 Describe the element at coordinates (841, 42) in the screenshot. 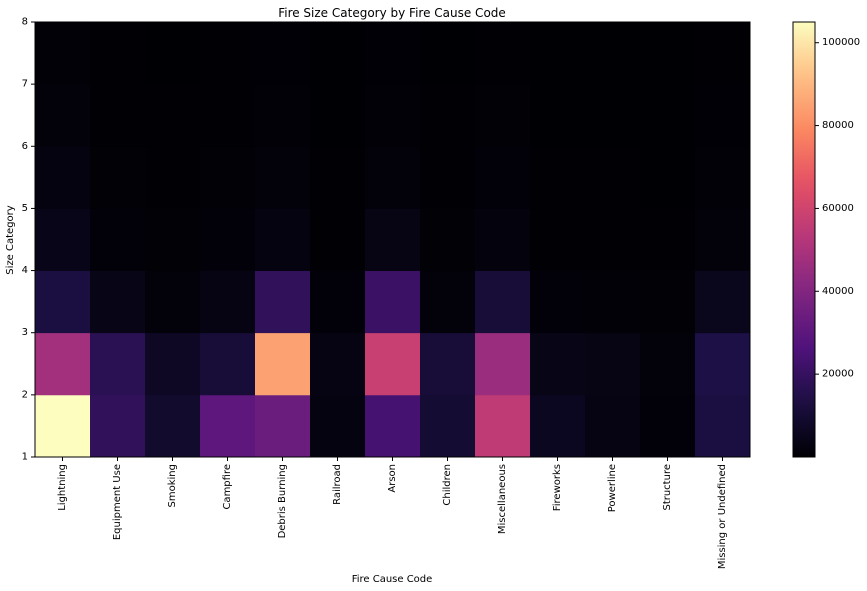

I see `colorbar-tick-label: 100000` at that location.